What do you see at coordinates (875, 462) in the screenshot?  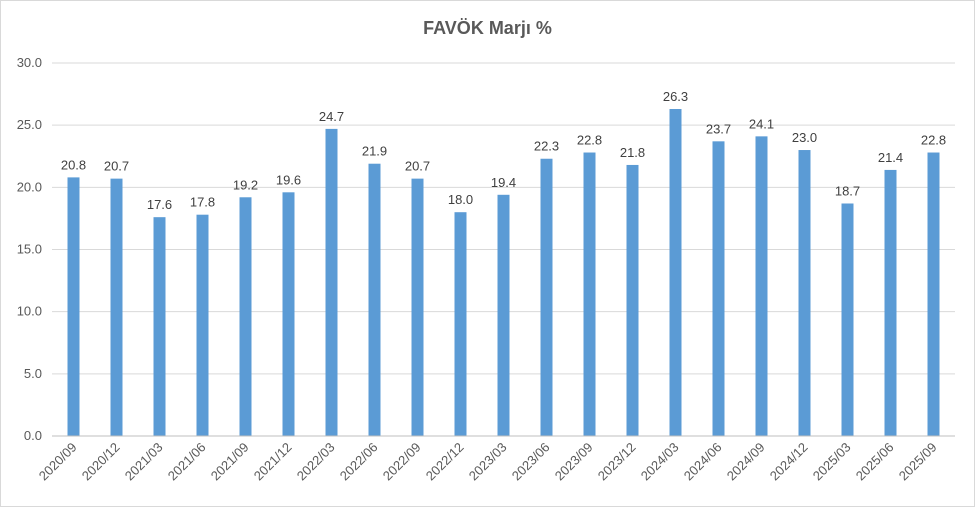 I see `x-tick-label: 2025/06` at bounding box center [875, 462].